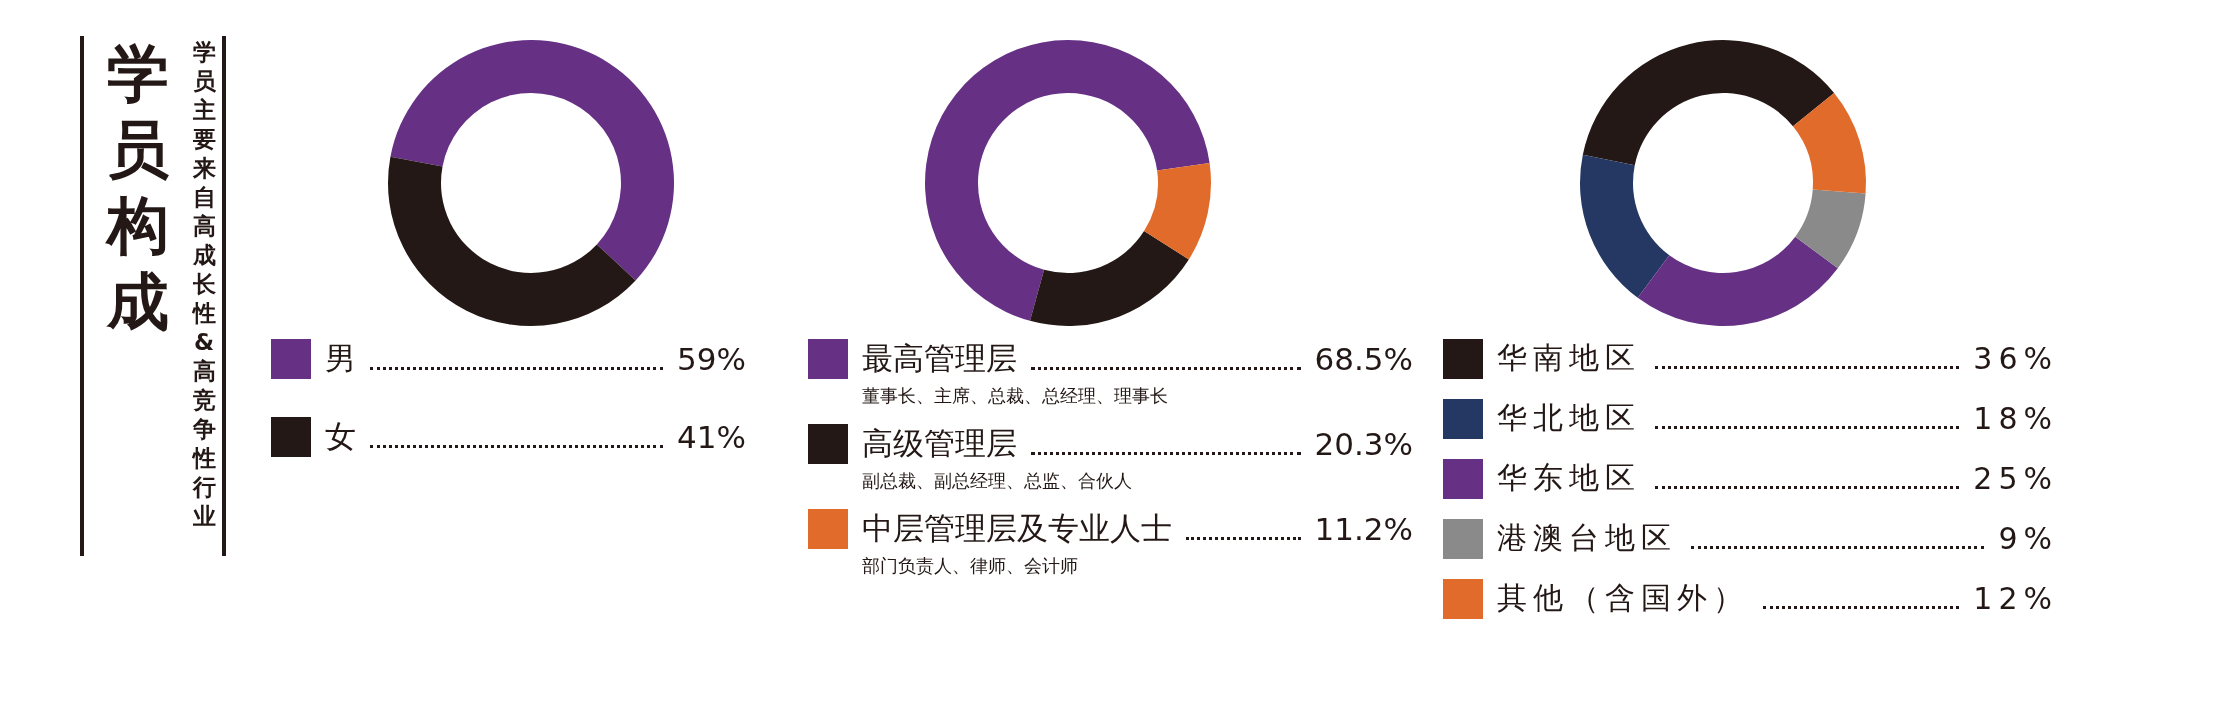  What do you see at coordinates (1017, 528) in the screenshot?
I see `legend-label: 中层管理层及专业人士` at bounding box center [1017, 528].